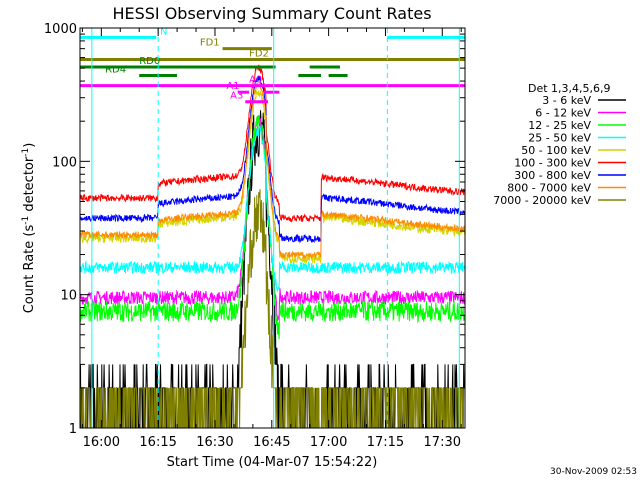 The height and width of the screenshot is (480, 640). What do you see at coordinates (210, 43) in the screenshot?
I see `flag-label-fd1: FD1` at bounding box center [210, 43].